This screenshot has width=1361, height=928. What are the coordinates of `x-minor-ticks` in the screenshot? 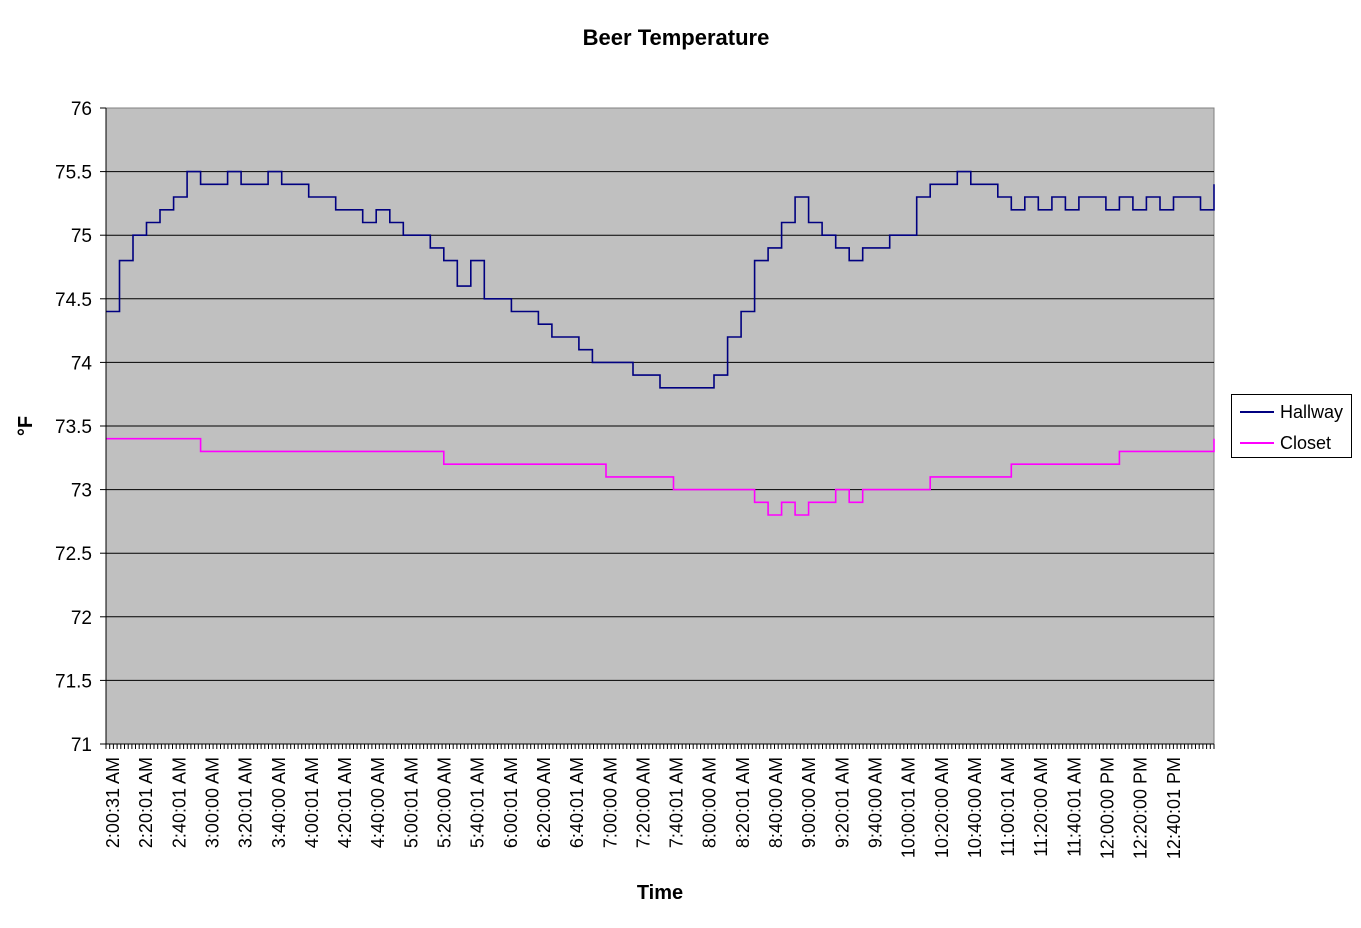 It's located at (660, 746).